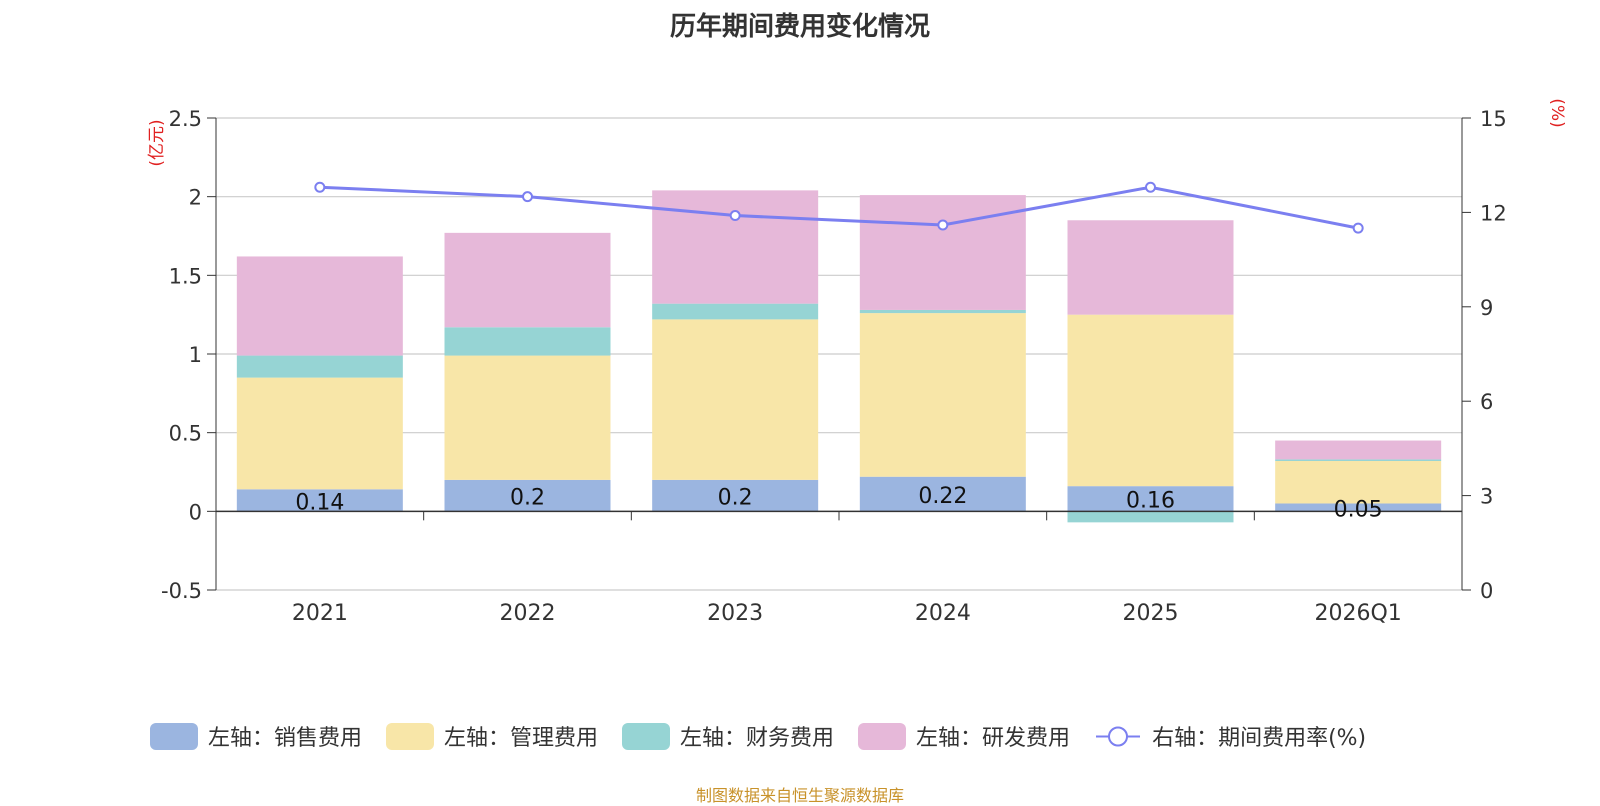  I want to click on right-axis-tick-label: 6, so click(1486, 402).